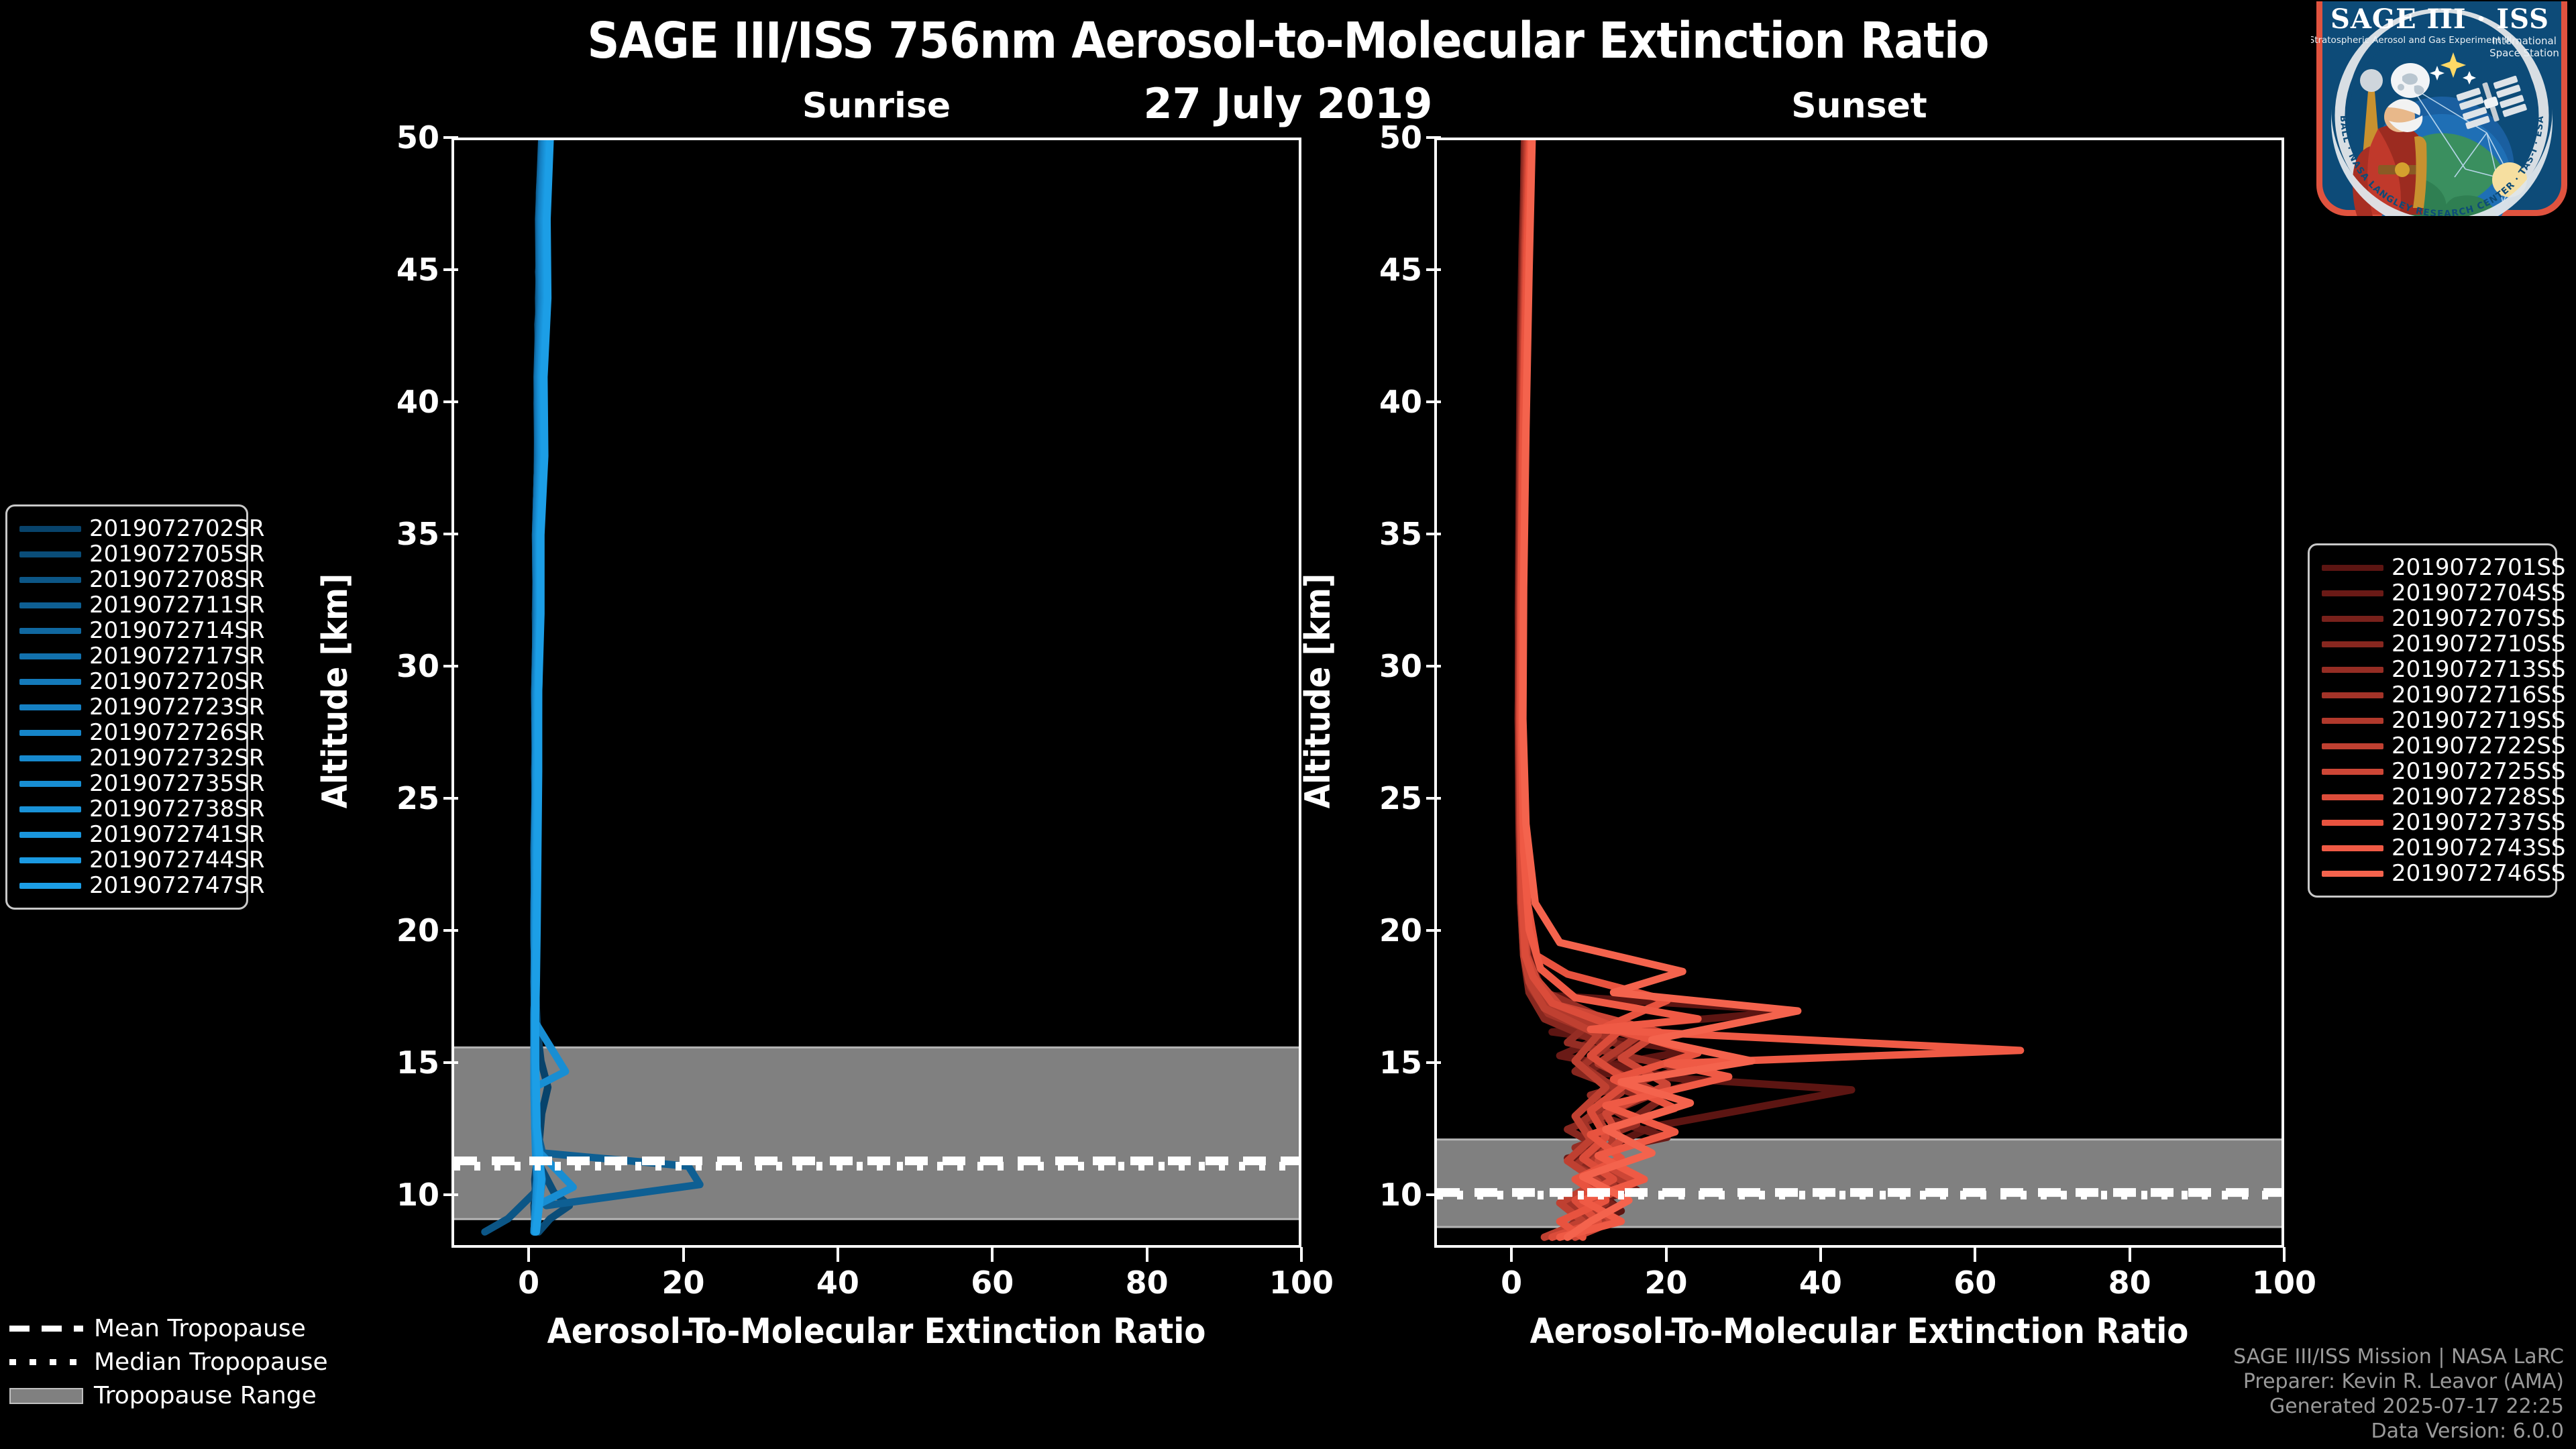 Image resolution: width=2576 pixels, height=1449 pixels. I want to click on legend-item-tropopause-range: Tropopause Range, so click(183, 1395).